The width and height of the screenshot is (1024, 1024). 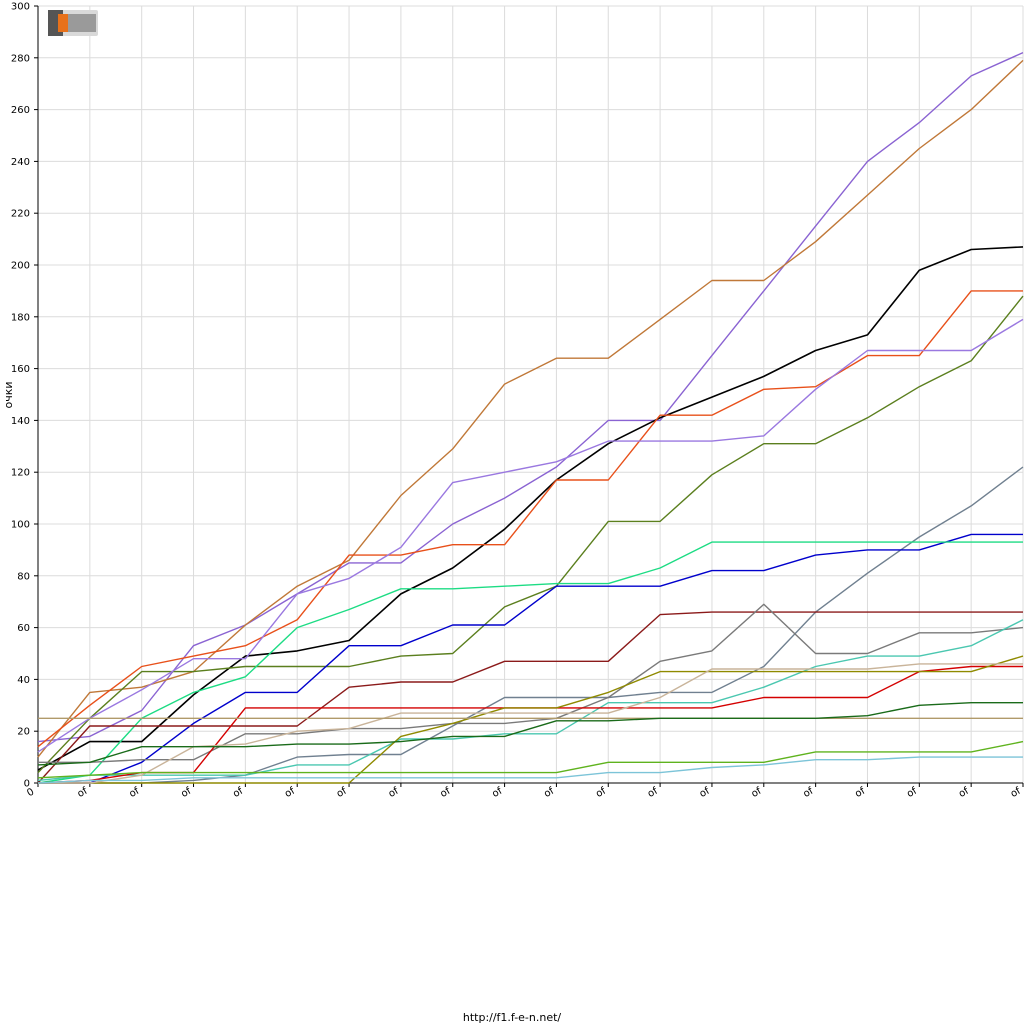 I want to click on y-tick-label: 80, so click(x=23, y=576).